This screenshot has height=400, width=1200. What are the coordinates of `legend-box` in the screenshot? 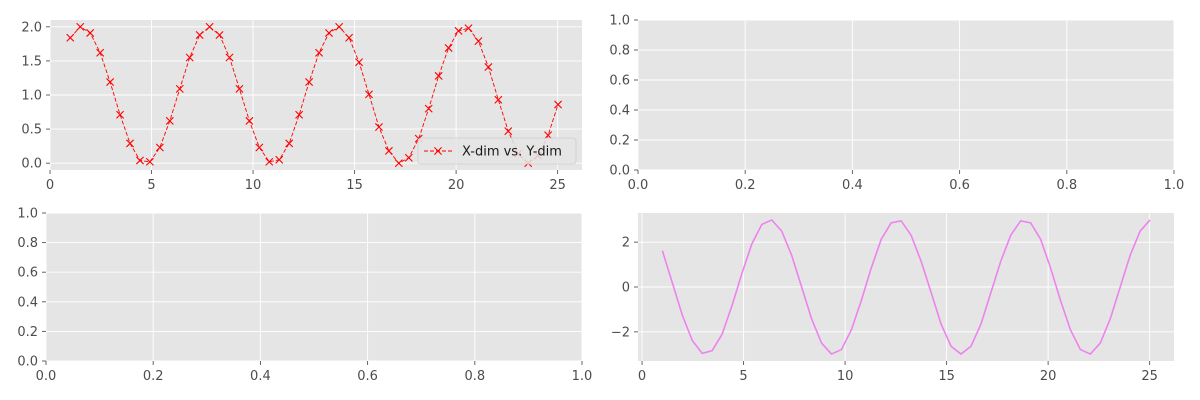 It's located at (497, 151).